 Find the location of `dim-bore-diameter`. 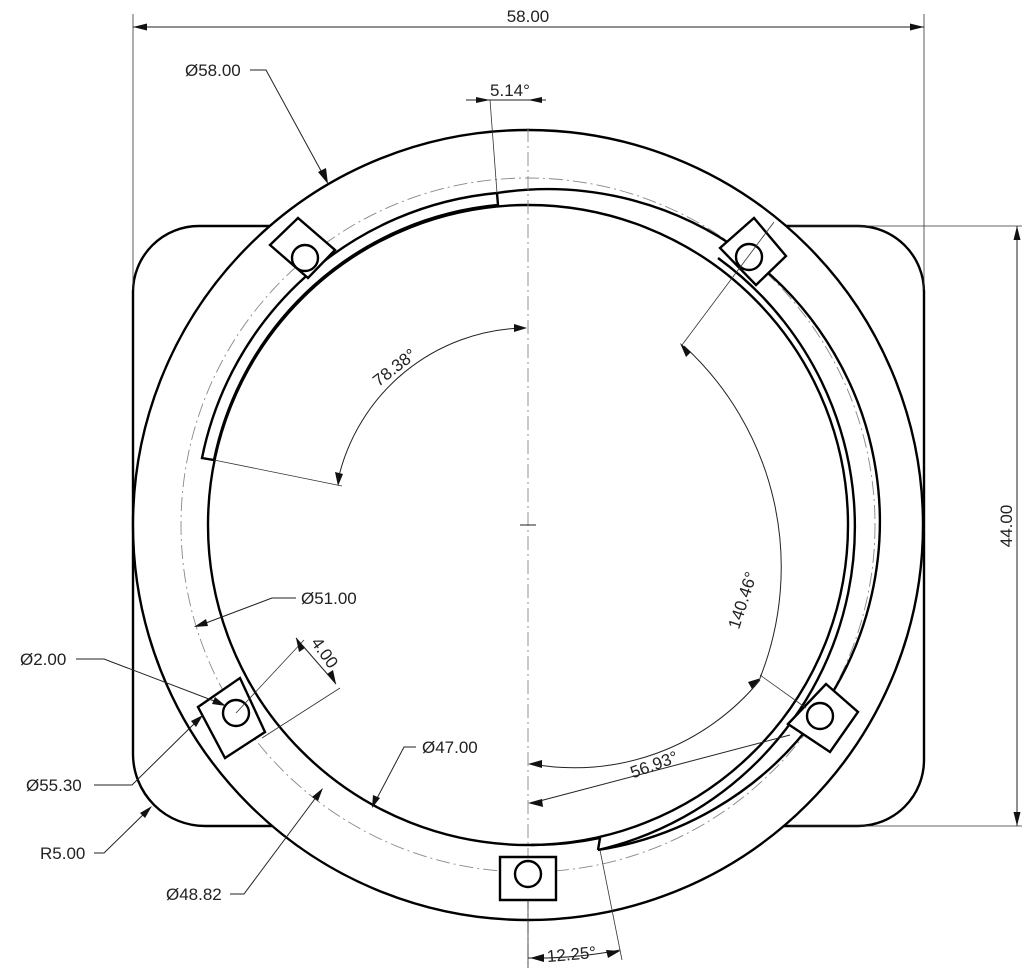

dim-bore-diameter is located at coordinates (394, 777).